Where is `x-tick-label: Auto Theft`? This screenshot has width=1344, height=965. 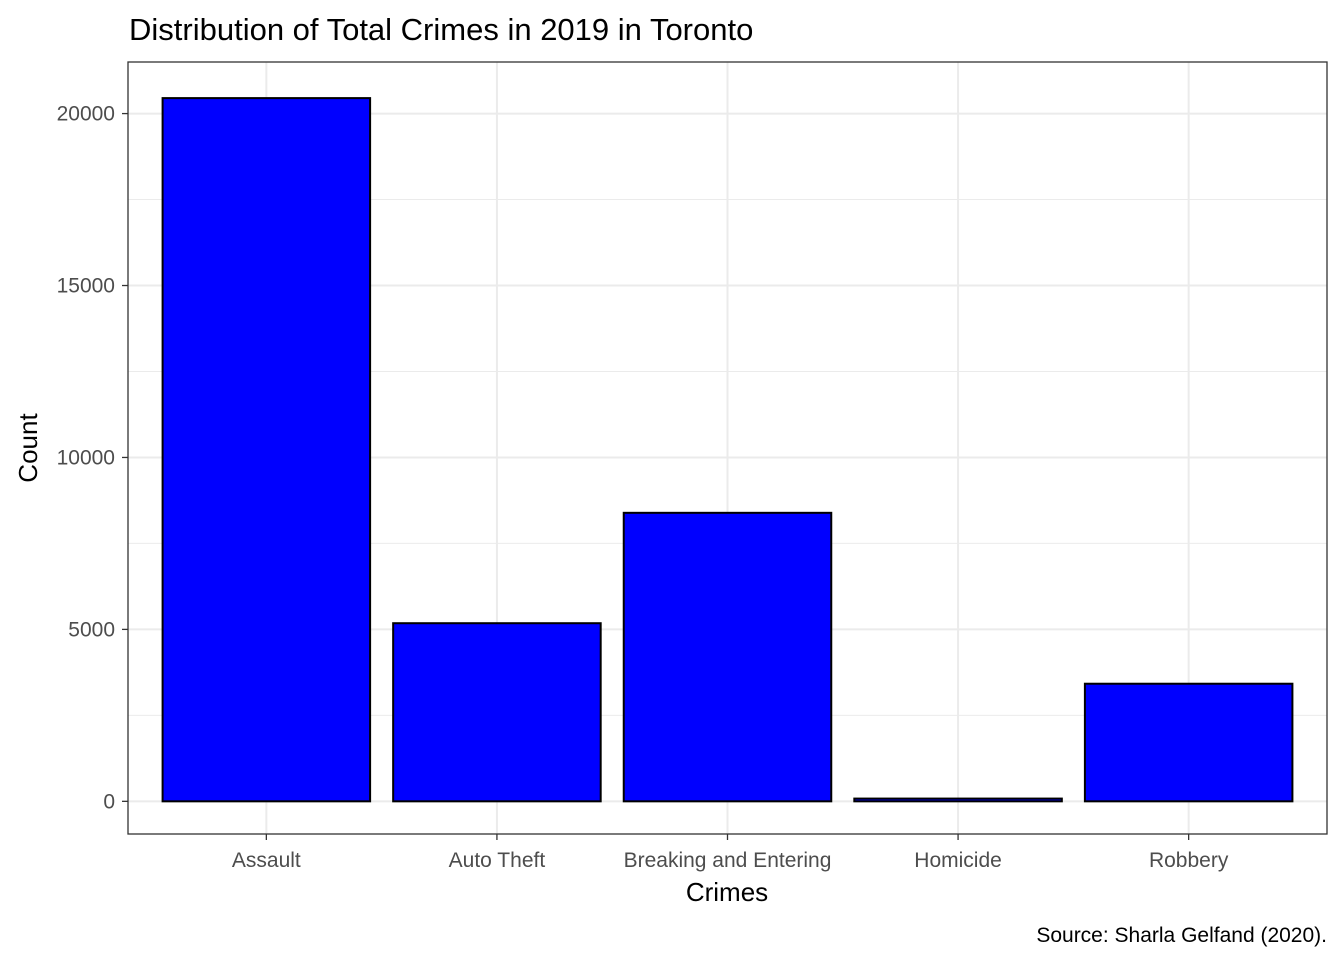 x-tick-label: Auto Theft is located at coordinates (497, 860).